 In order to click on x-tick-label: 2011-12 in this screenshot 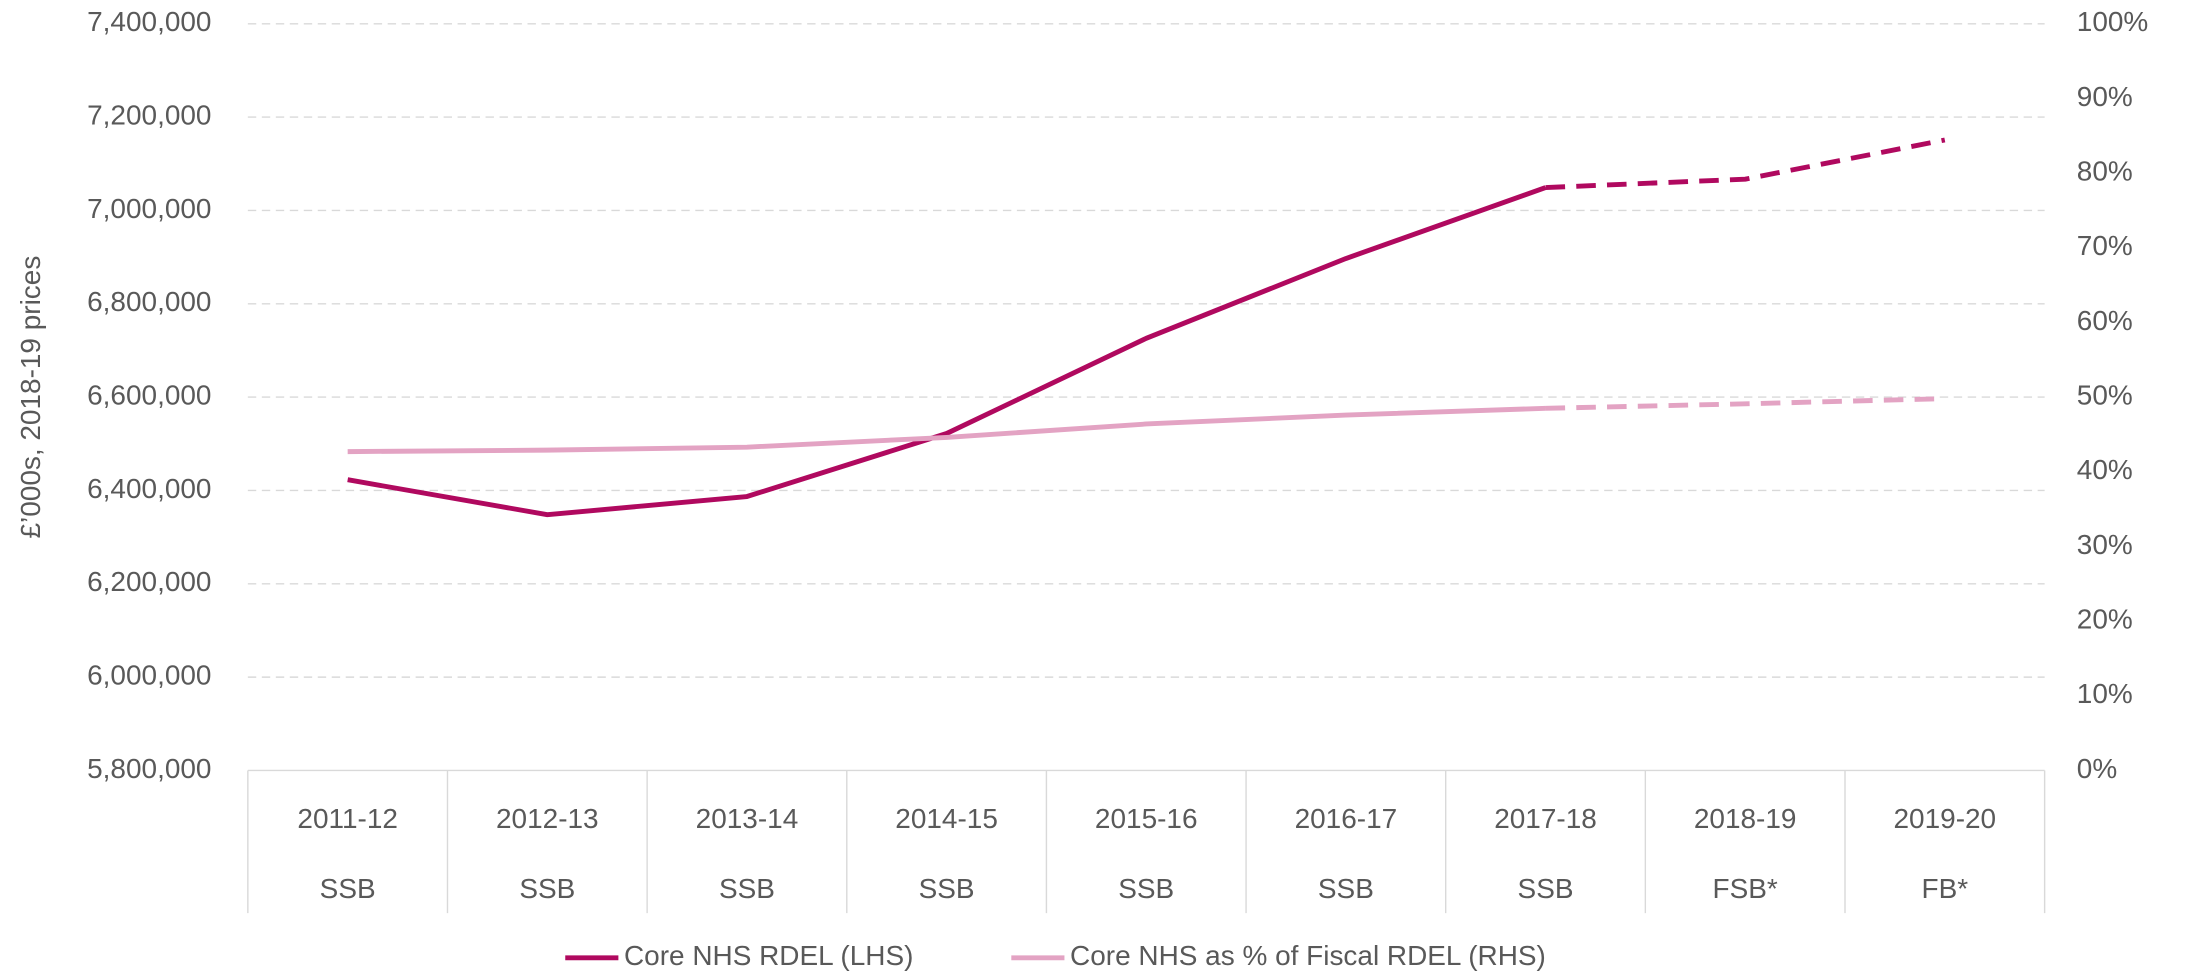, I will do `click(347, 818)`.